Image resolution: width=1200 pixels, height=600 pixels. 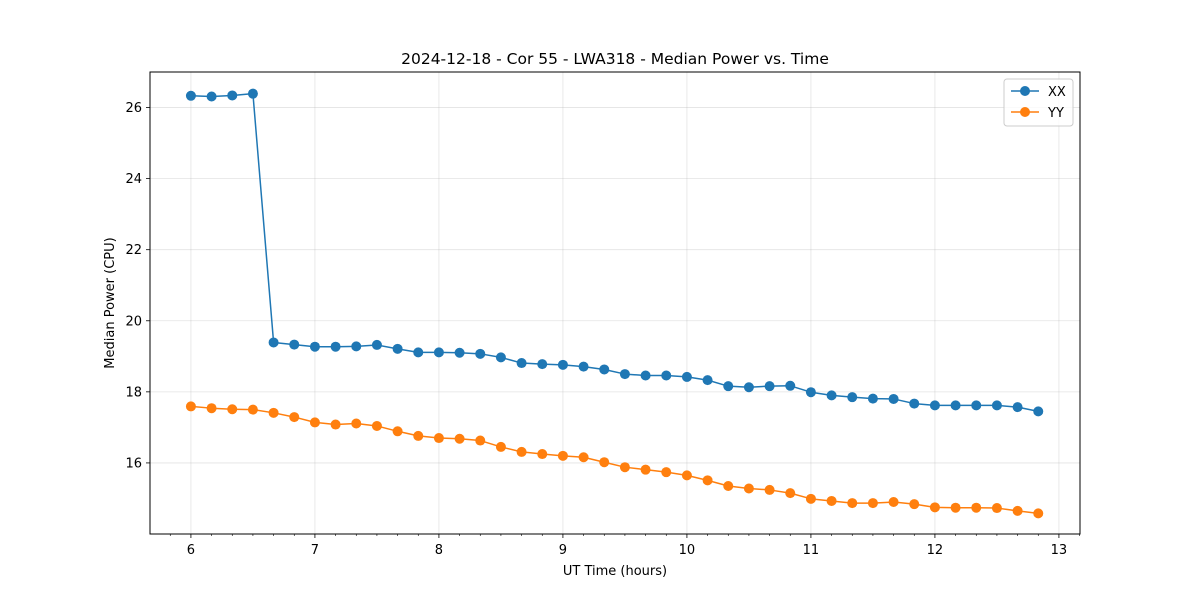 What do you see at coordinates (133, 463) in the screenshot?
I see `y-tick-label-16: 16` at bounding box center [133, 463].